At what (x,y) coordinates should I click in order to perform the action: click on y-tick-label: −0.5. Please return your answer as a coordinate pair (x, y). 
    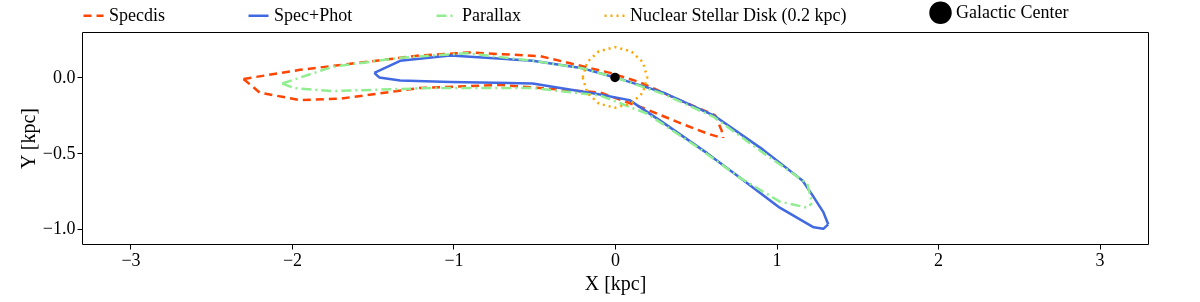
    Looking at the image, I should click on (59, 152).